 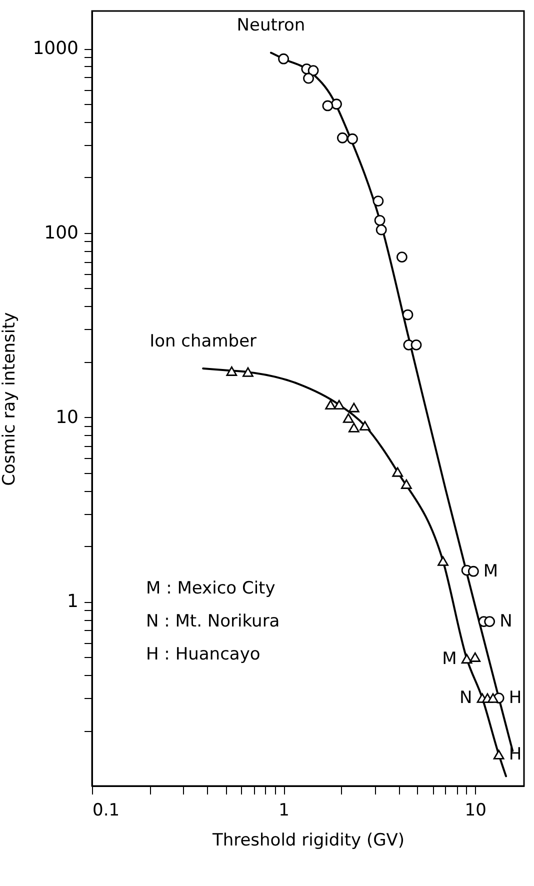 What do you see at coordinates (61, 233) in the screenshot?
I see `y-tick-label: 100` at bounding box center [61, 233].